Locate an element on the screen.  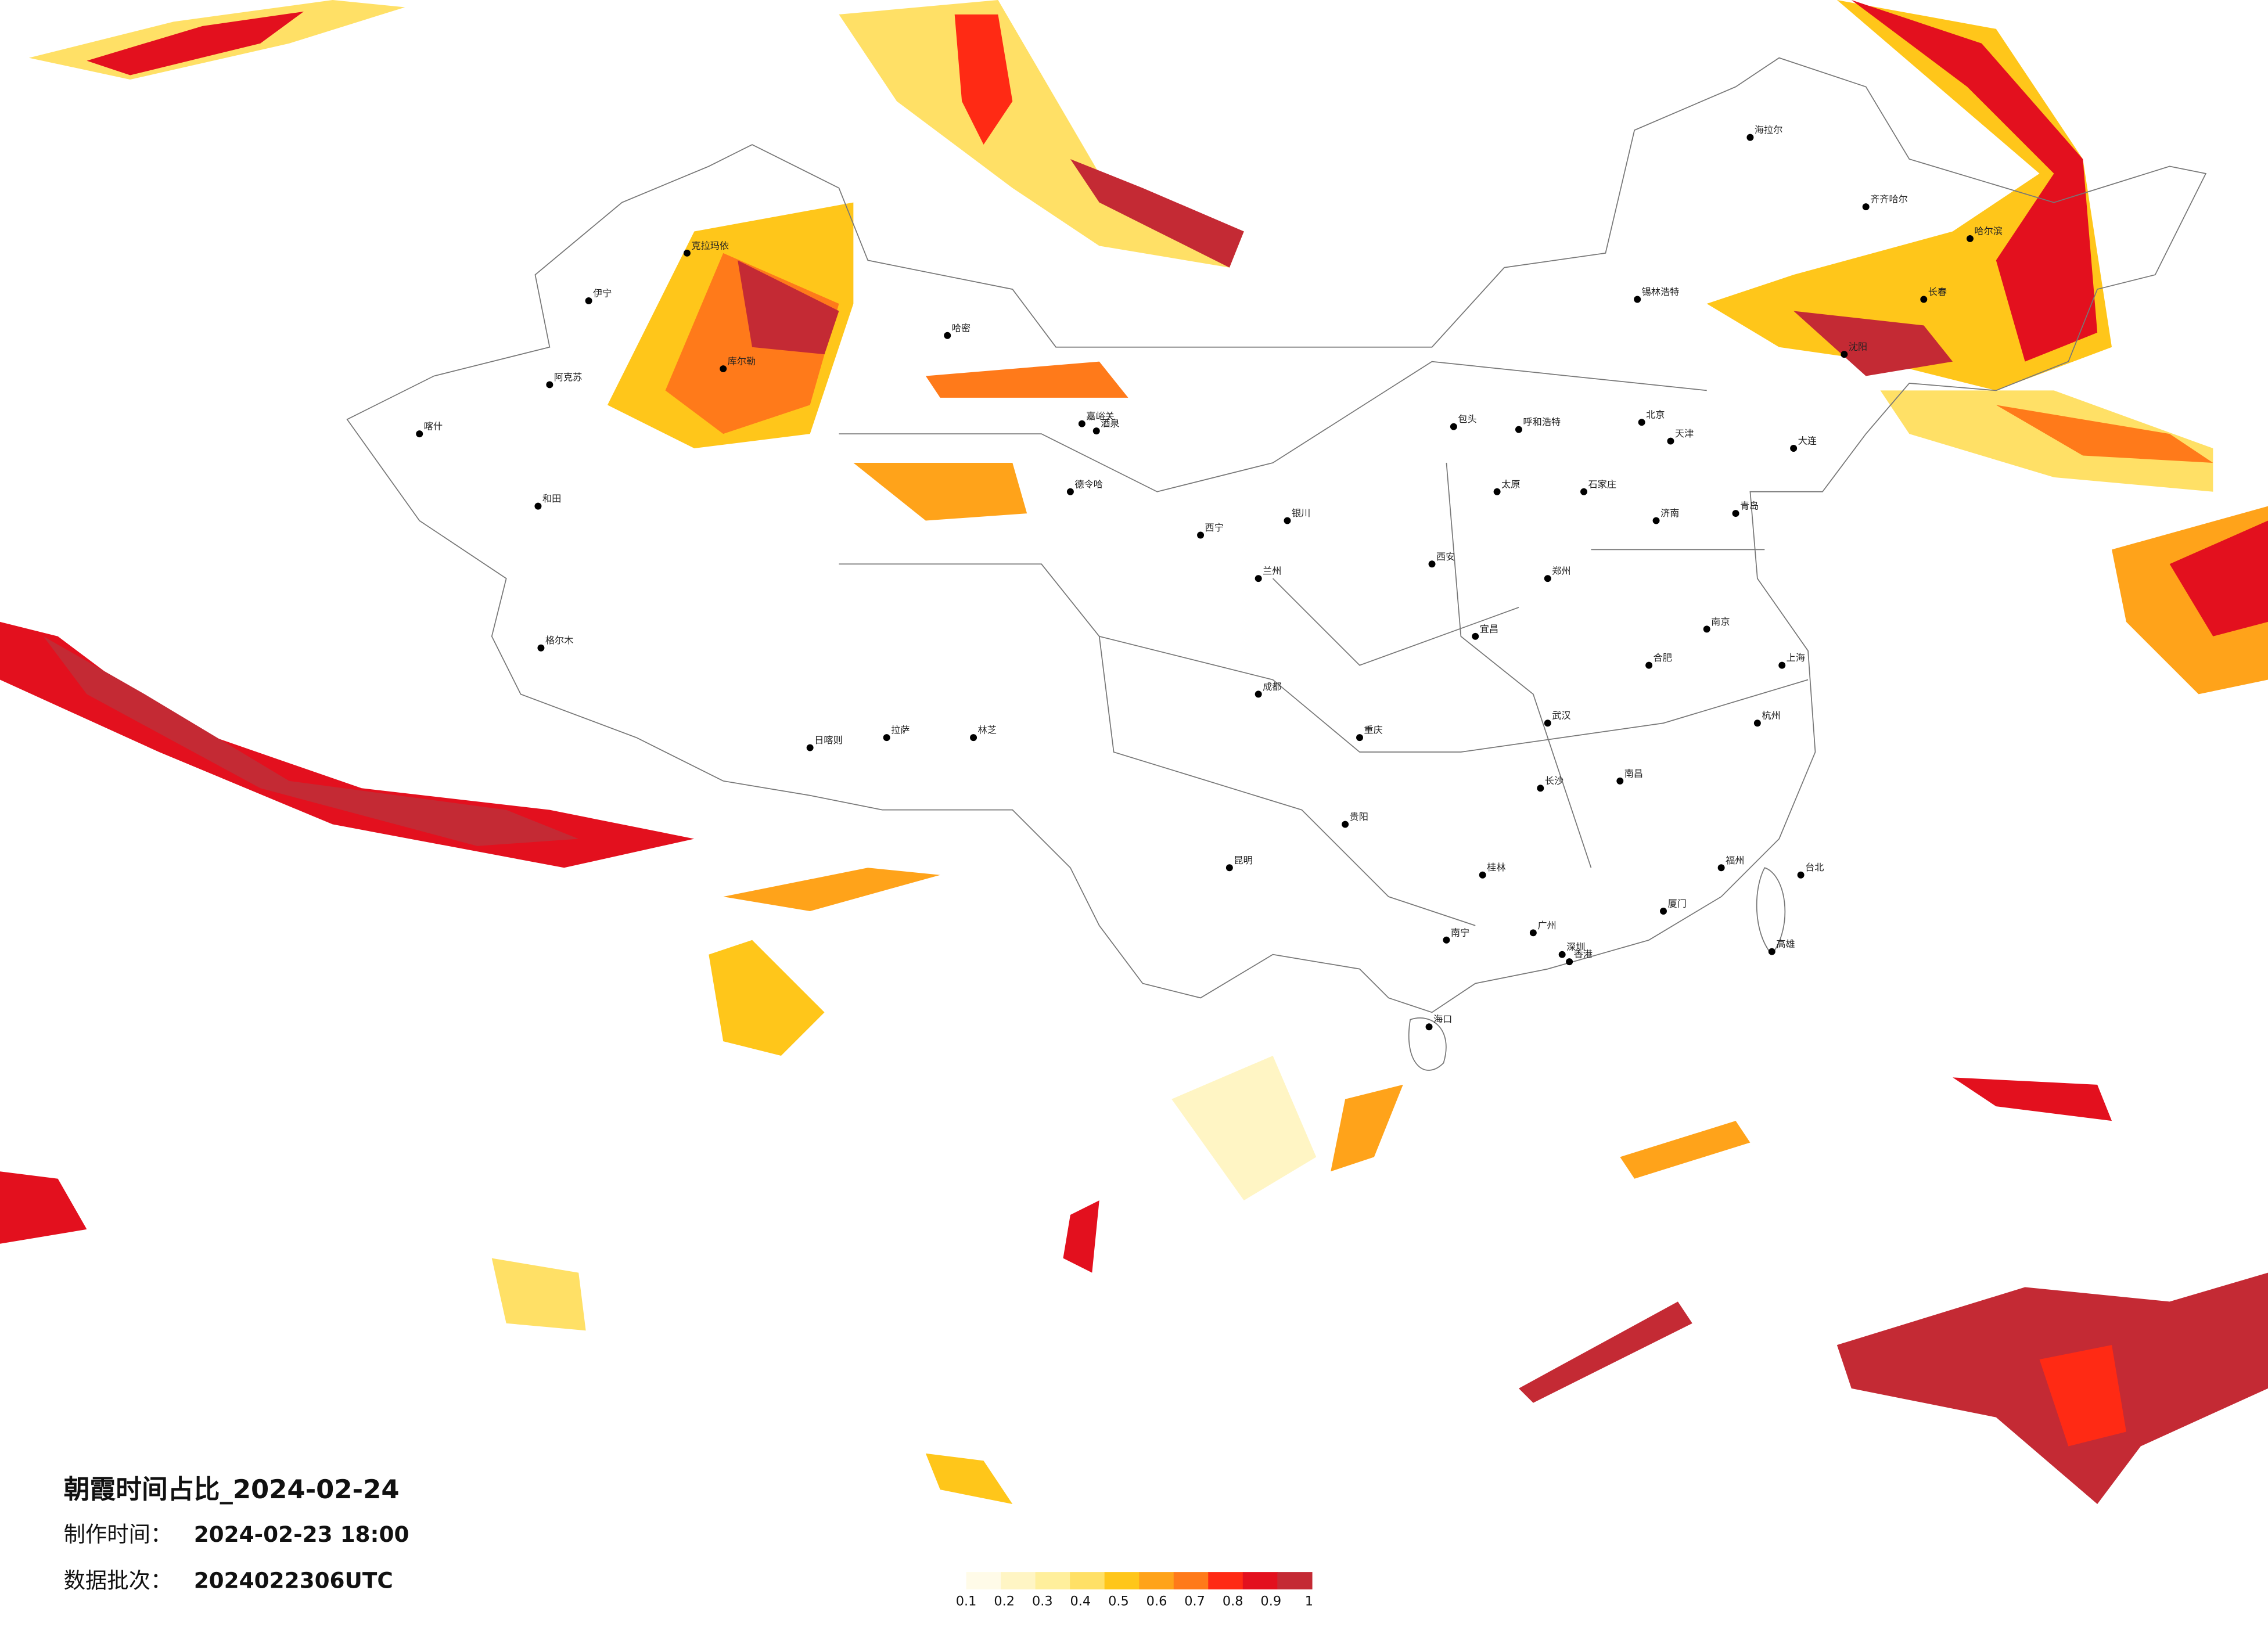
province-border is located at coordinates (1324, 643).